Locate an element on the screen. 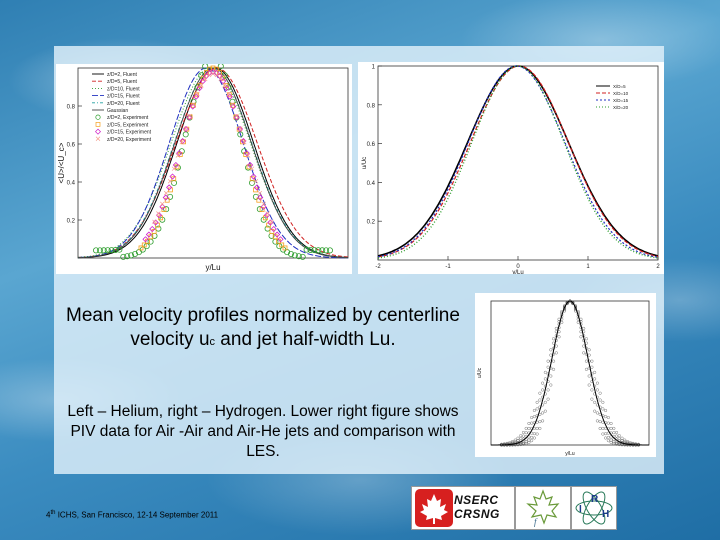  legend-label: z/D=2, Experiment is located at coordinates (128, 118).